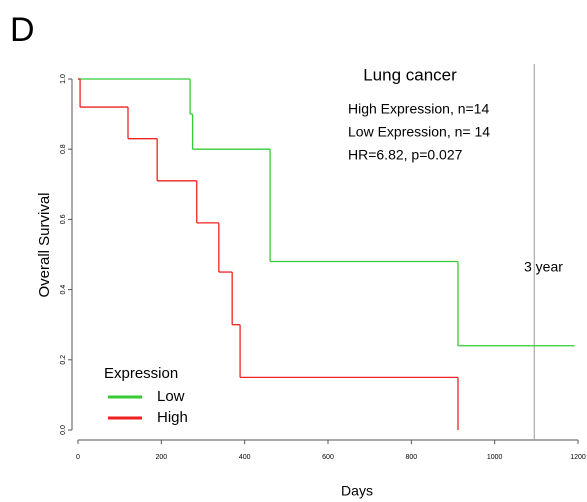  Describe the element at coordinates (161, 457) in the screenshot. I see `x-tick-label: 200` at that location.